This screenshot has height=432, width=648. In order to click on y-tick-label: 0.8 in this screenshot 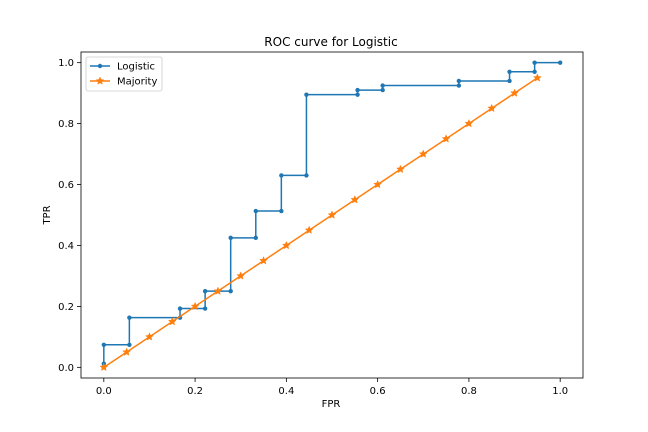, I will do `click(66, 124)`.